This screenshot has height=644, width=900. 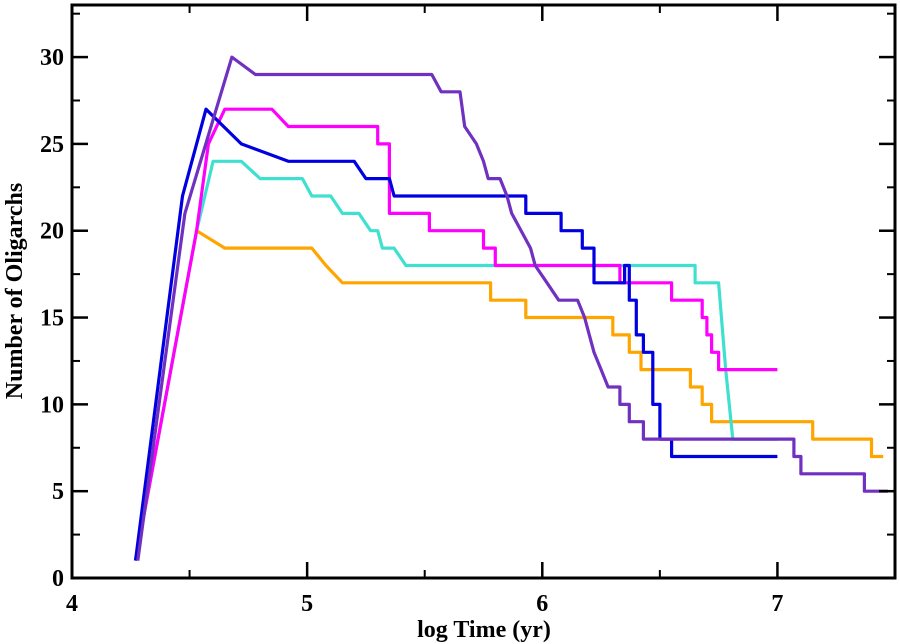 What do you see at coordinates (52, 405) in the screenshot?
I see `y-tick-label: 10` at bounding box center [52, 405].